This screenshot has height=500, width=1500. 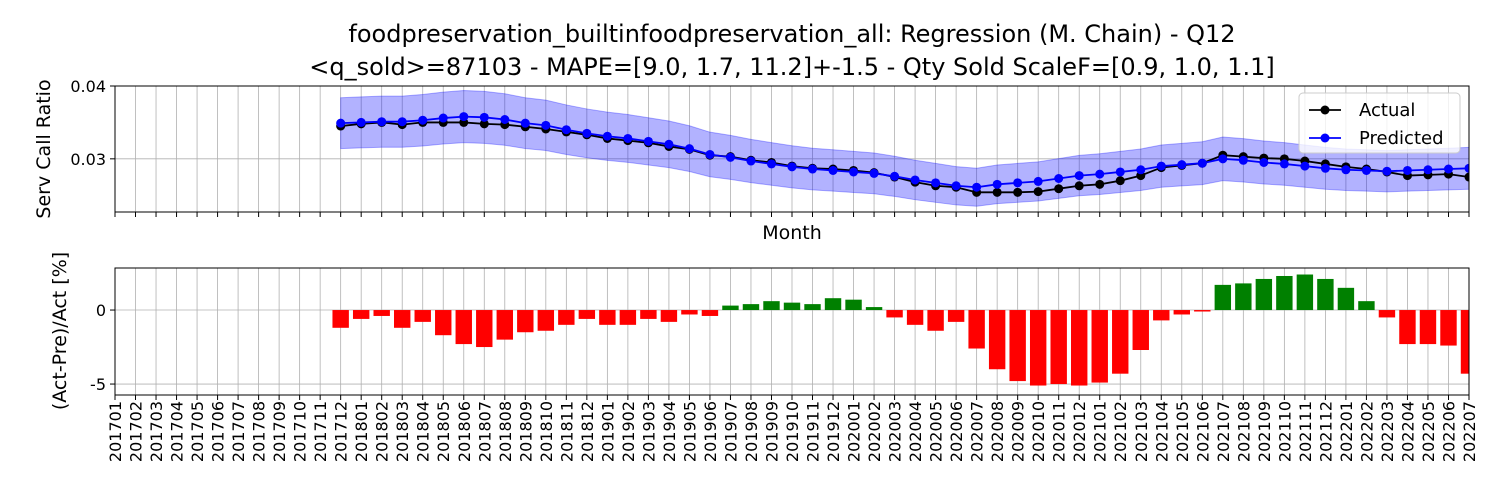 I want to click on x-tick-label: 201704, so click(x=177, y=431).